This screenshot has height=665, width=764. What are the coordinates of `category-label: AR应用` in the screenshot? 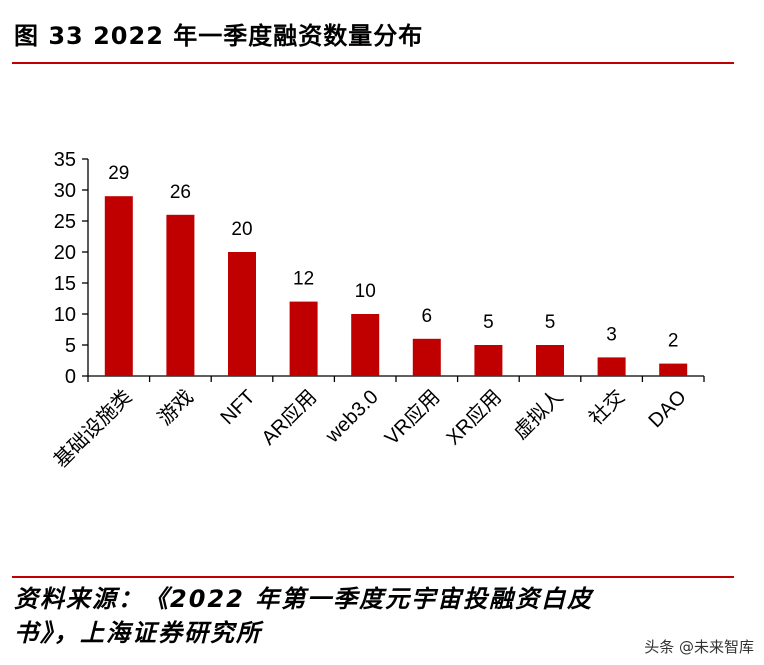 It's located at (289, 417).